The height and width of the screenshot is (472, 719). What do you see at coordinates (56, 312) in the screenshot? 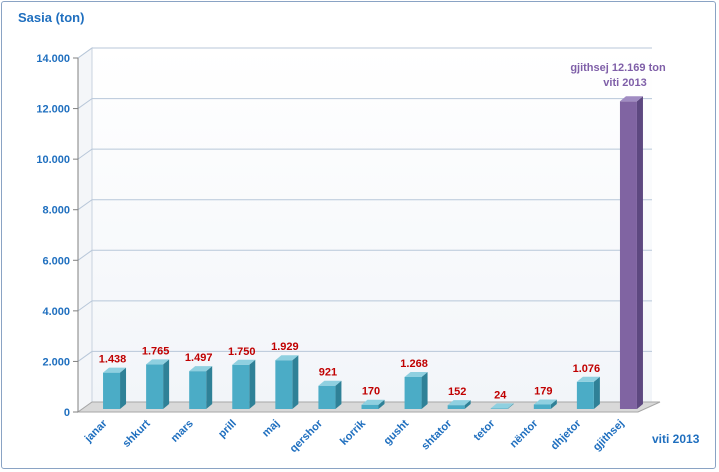
I see `y-tick-label: 4.000` at bounding box center [56, 312].